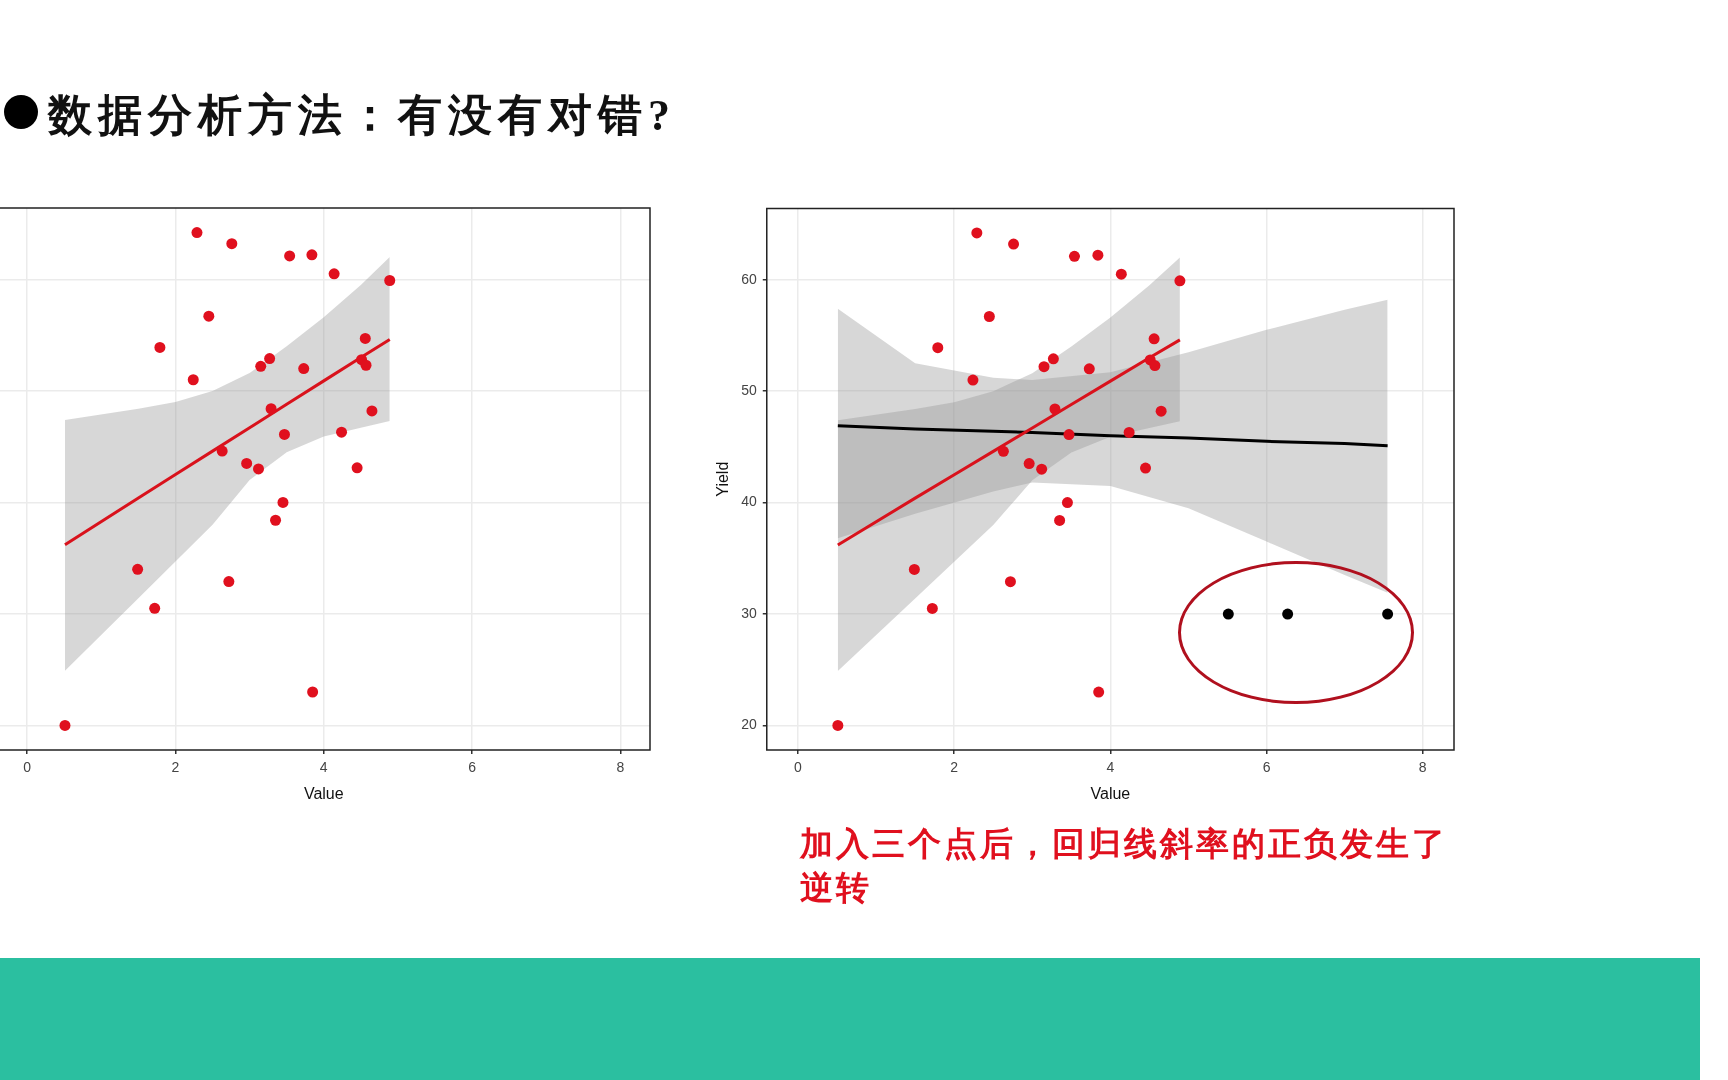 The image size is (1728, 1080). I want to click on y-tick-label: 60, so click(749, 278).